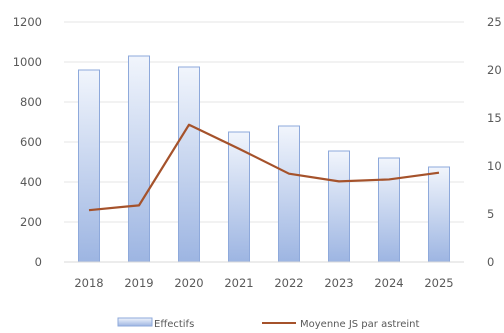 This screenshot has height=333, width=504. I want to click on x-tick-label: 2018, so click(88, 283).